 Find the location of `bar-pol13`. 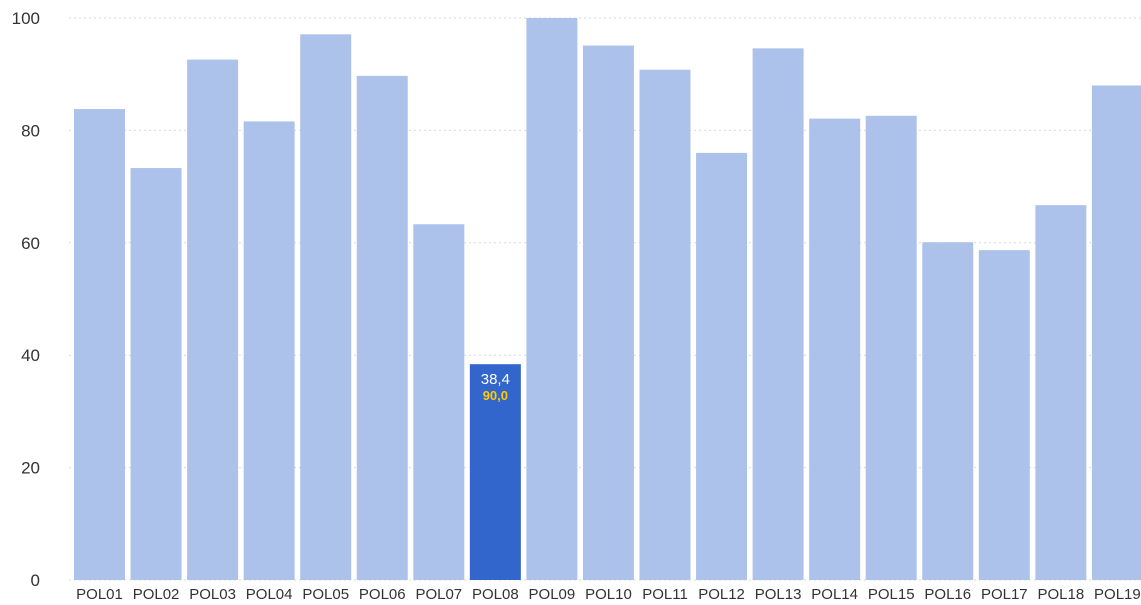

bar-pol13 is located at coordinates (778, 314).